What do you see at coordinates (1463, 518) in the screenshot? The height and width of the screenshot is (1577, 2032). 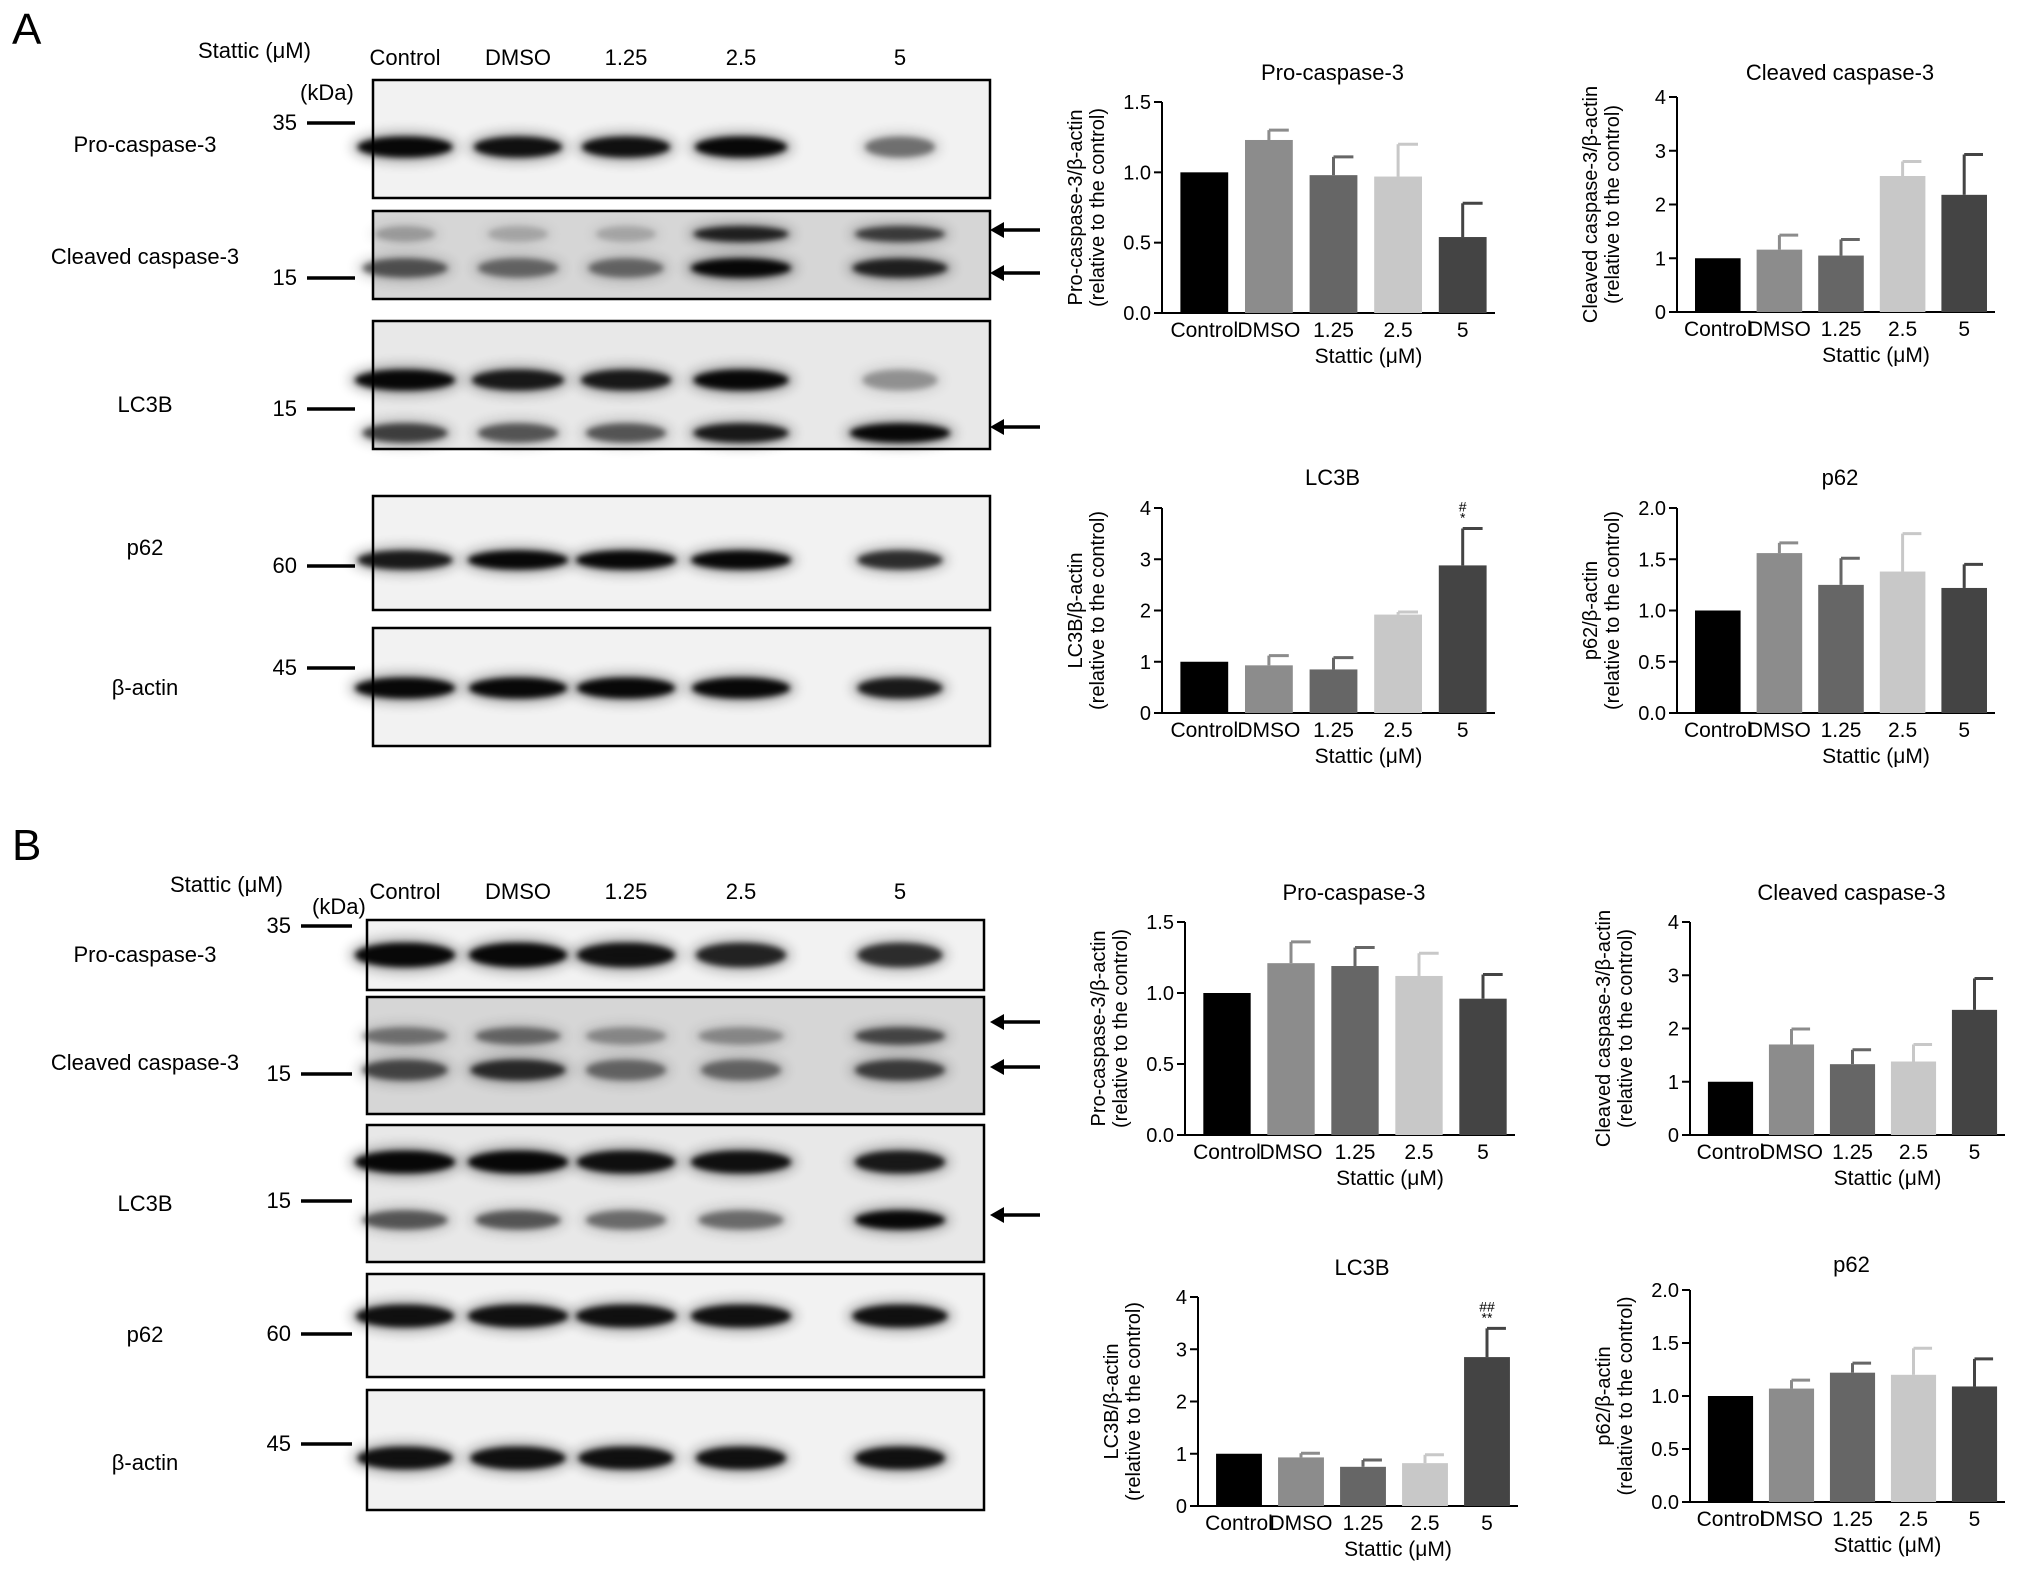 I see `significance-marker: *` at bounding box center [1463, 518].